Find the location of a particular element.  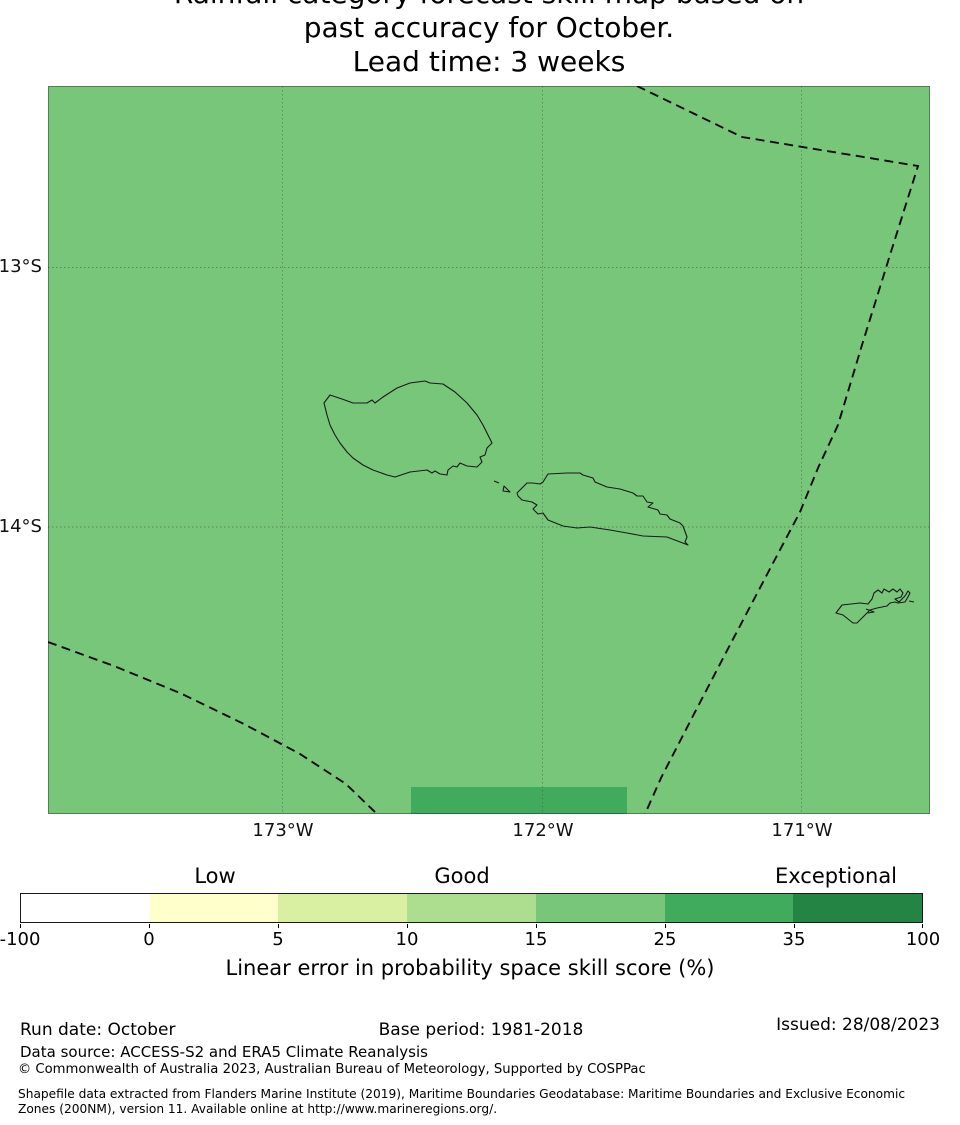

coastline-savaii is located at coordinates (408, 429).